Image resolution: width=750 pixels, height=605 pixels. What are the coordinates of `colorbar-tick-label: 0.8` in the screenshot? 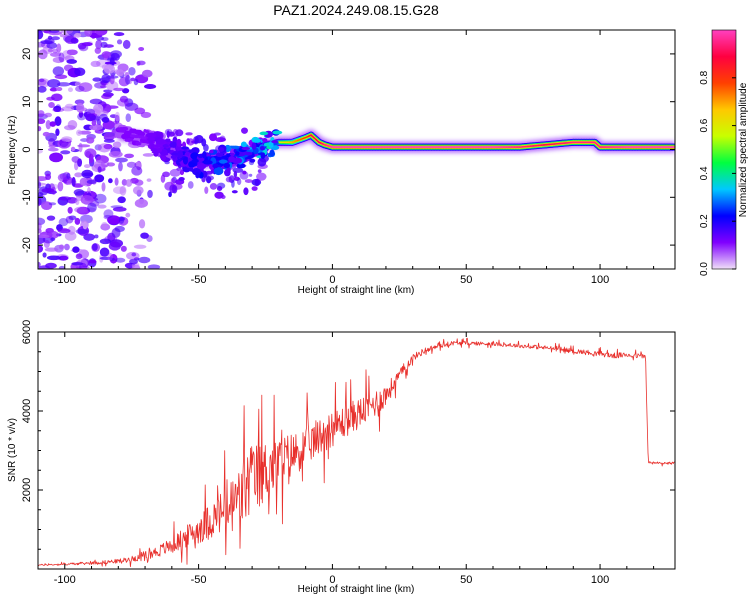 It's located at (704, 77).